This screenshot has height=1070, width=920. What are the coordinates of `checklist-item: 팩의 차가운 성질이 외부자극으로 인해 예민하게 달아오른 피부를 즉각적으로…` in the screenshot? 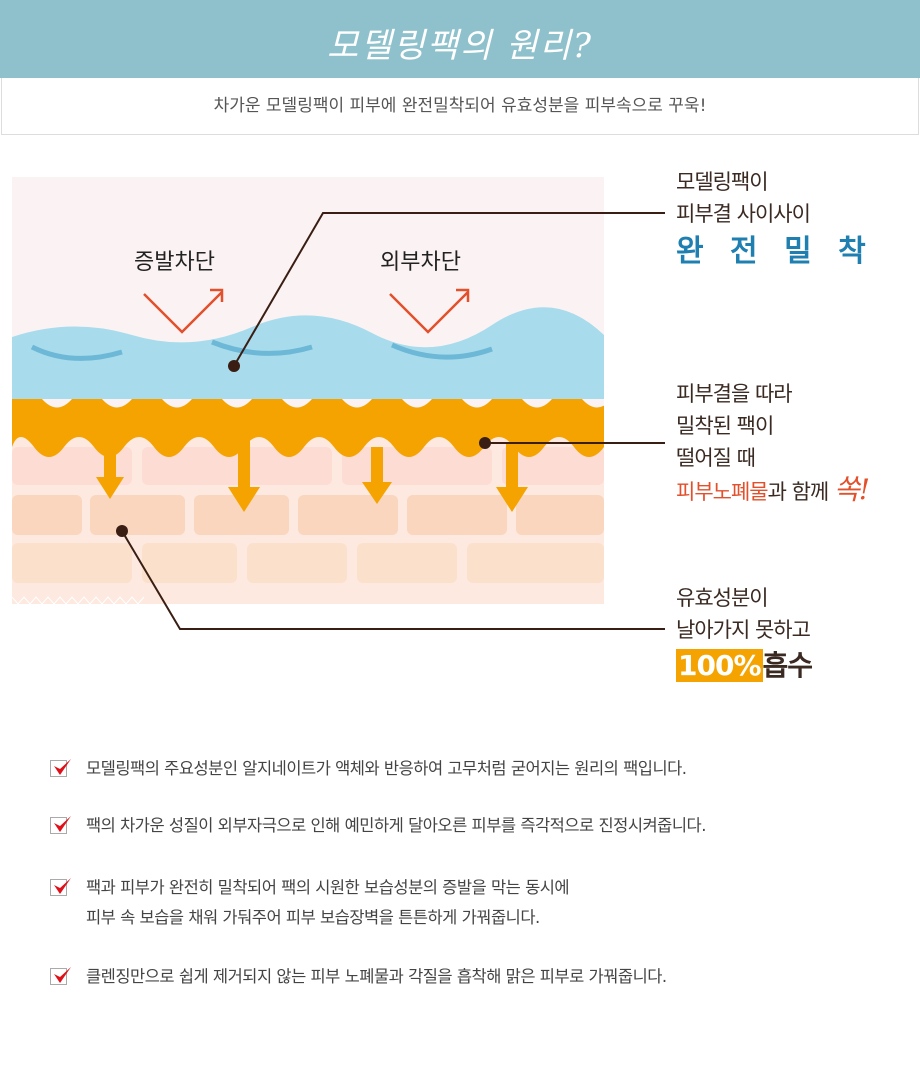 It's located at (378, 826).